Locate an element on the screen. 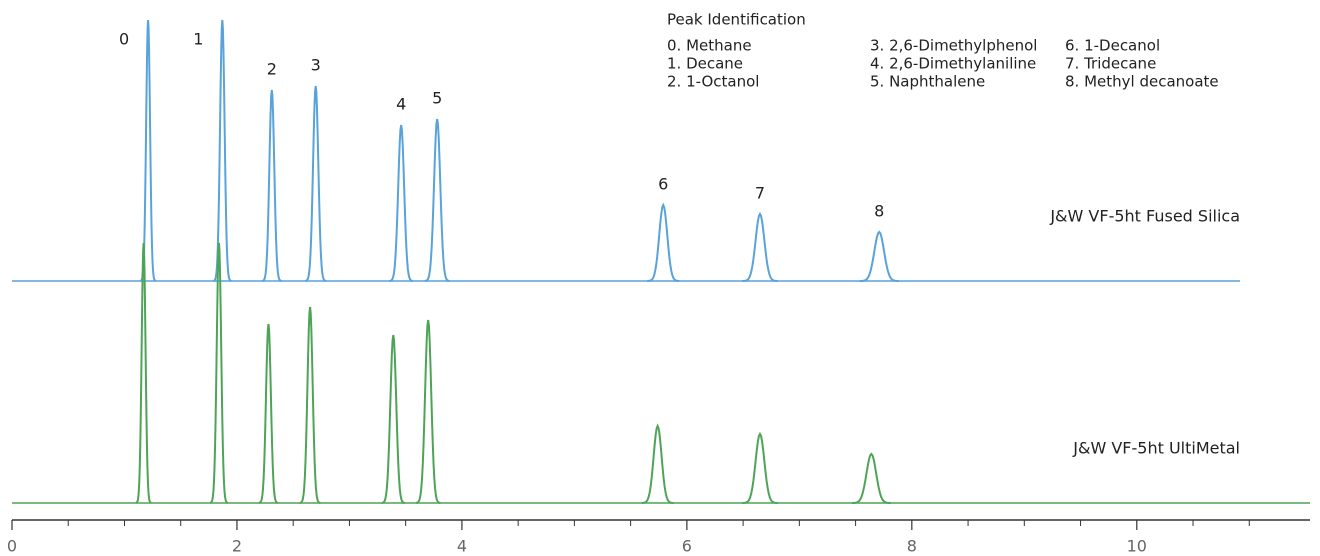 The height and width of the screenshot is (556, 1320). legend-item: 6. 1-Decanol is located at coordinates (1112, 46).